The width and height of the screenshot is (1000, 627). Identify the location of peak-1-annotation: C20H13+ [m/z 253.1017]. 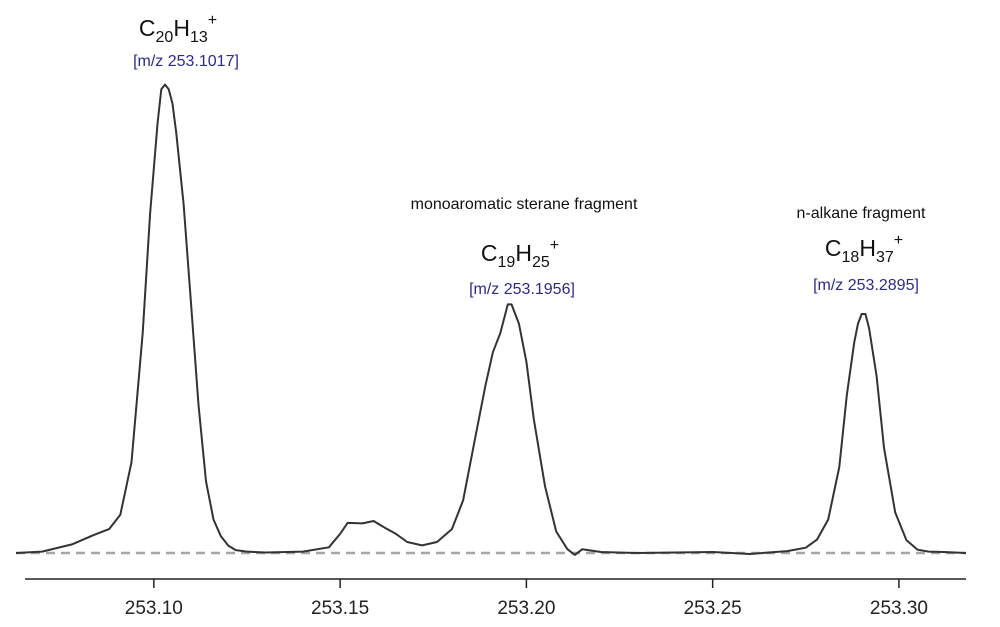
(186, 41).